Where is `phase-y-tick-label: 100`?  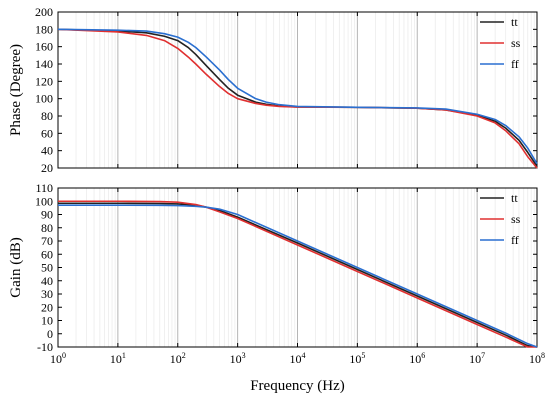
phase-y-tick-label: 100 is located at coordinates (44, 99).